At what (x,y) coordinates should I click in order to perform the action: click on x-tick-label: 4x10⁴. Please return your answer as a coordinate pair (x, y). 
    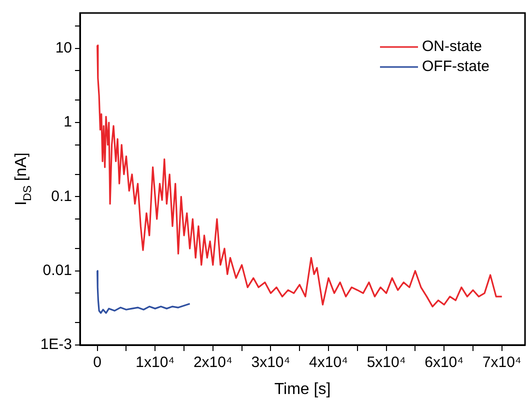
    Looking at the image, I should click on (328, 363).